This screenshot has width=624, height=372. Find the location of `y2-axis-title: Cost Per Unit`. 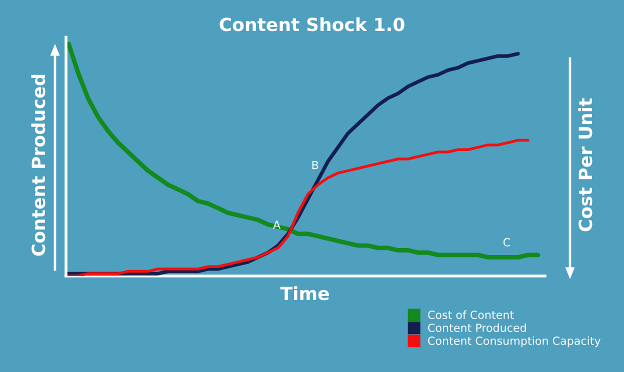

y2-axis-title: Cost Per Unit is located at coordinates (585, 165).